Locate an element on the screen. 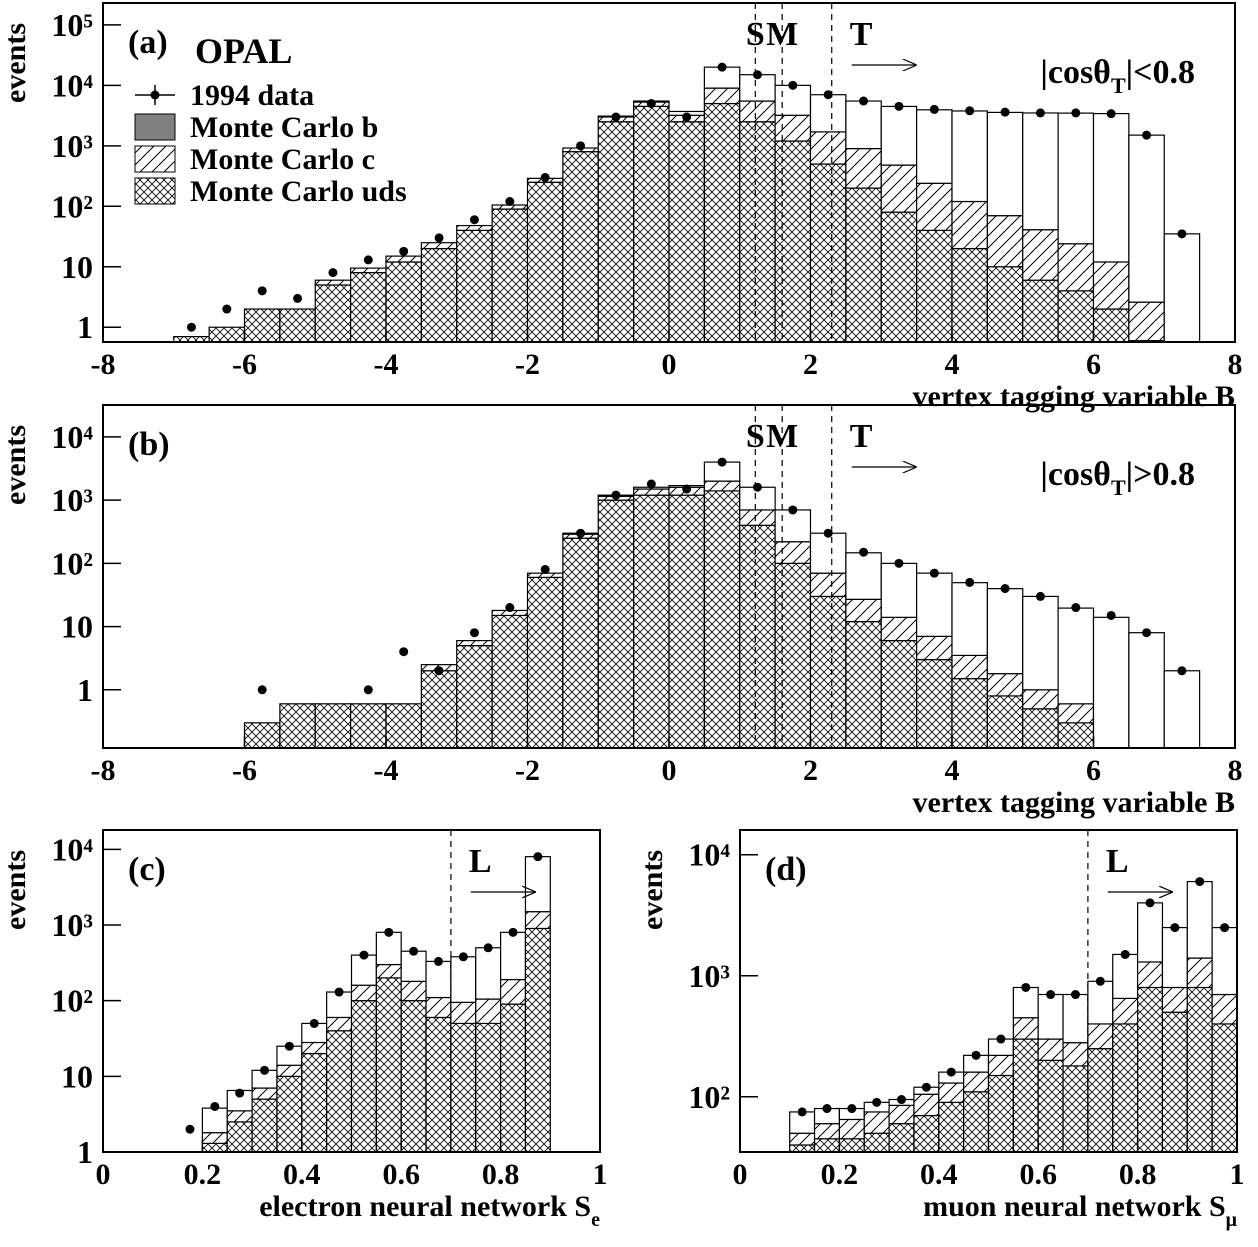 The image size is (1258, 1247). y-tick-label: 10³ is located at coordinates (72, 925).